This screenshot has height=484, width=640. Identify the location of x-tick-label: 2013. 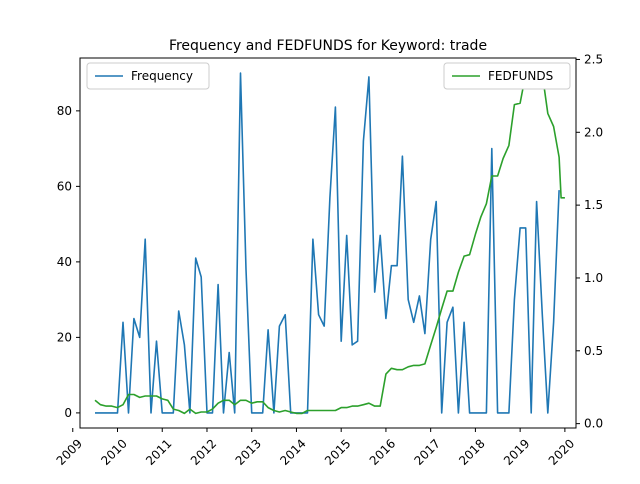
(248, 451).